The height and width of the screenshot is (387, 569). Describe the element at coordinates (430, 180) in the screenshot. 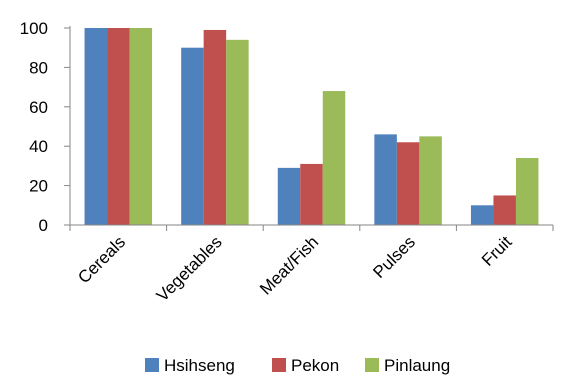

I see `bar-pinlaung-pulses` at that location.